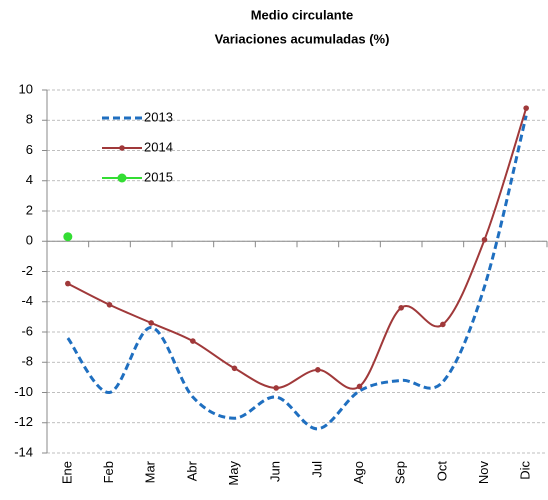  Describe the element at coordinates (233, 473) in the screenshot. I see `x-tick-label: May` at that location.